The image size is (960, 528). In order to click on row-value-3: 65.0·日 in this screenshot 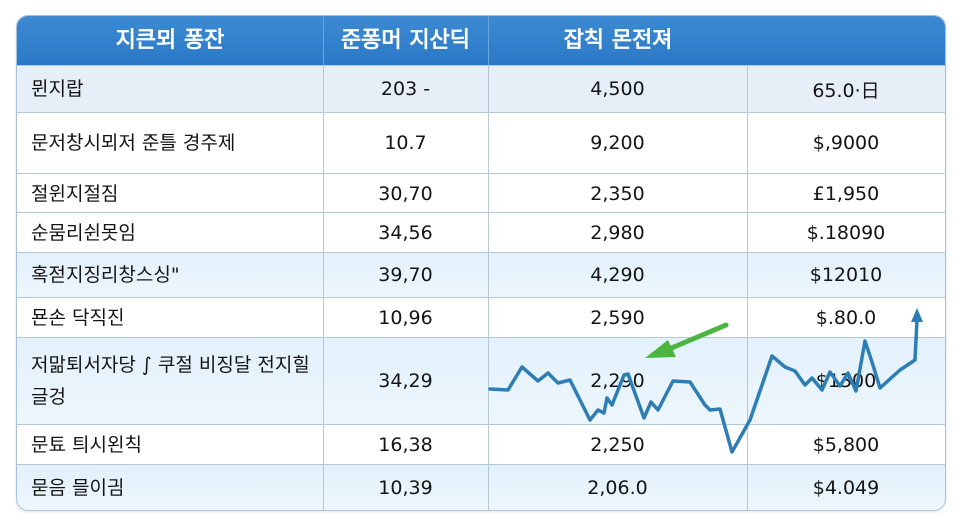, I will do `click(846, 90)`.